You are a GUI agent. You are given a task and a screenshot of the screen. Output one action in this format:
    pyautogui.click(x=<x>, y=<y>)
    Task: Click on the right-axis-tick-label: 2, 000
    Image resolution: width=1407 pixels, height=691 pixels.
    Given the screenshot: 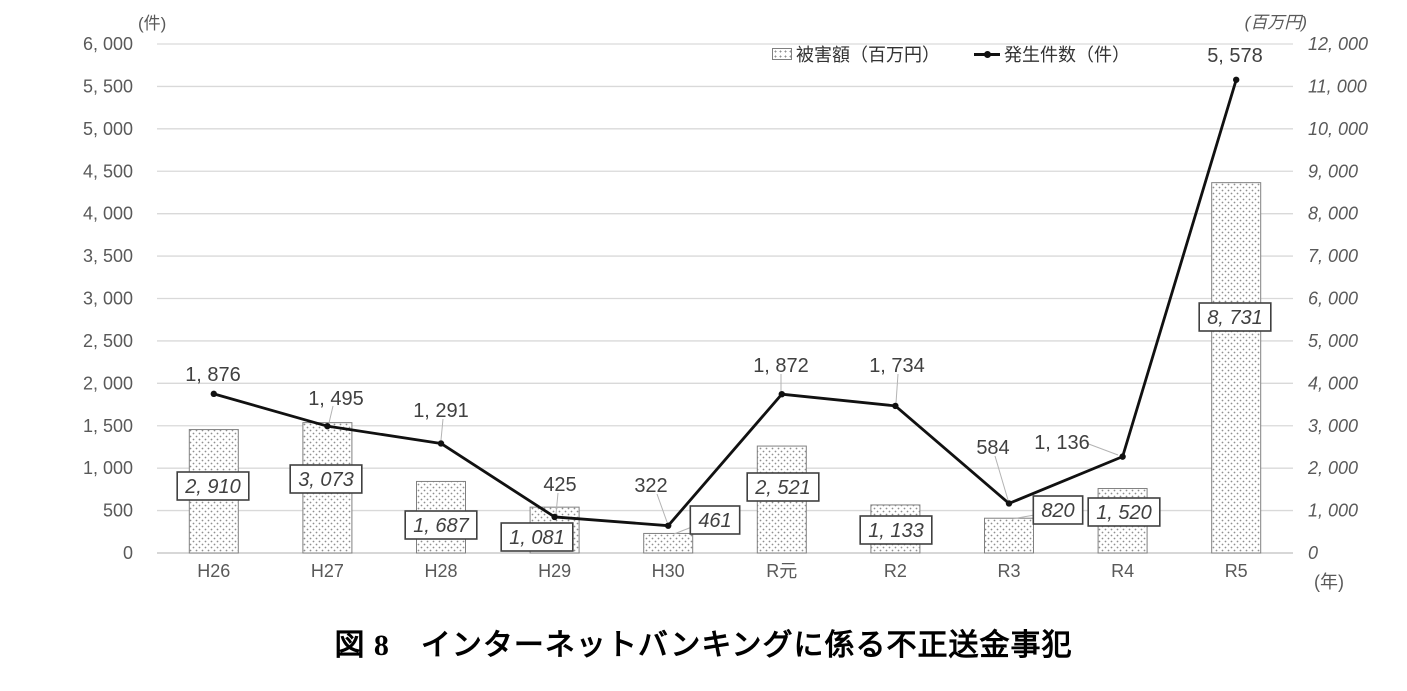 What is the action you would take?
    pyautogui.click(x=1332, y=468)
    